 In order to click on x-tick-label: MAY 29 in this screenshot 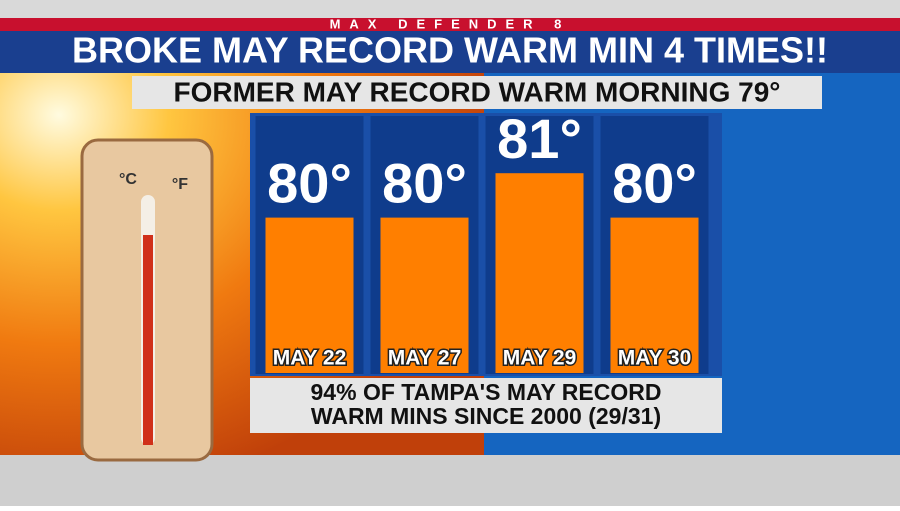, I will do `click(540, 358)`.